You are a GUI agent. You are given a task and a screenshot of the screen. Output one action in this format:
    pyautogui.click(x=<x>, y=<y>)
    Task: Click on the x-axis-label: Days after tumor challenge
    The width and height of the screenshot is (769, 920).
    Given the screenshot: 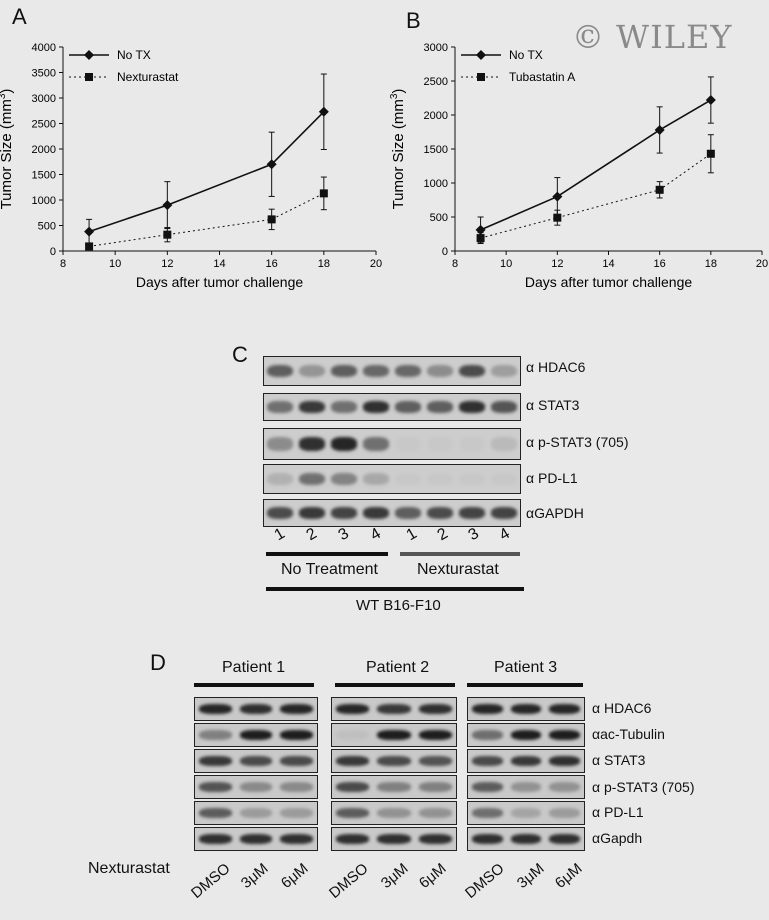 What is the action you would take?
    pyautogui.click(x=220, y=282)
    